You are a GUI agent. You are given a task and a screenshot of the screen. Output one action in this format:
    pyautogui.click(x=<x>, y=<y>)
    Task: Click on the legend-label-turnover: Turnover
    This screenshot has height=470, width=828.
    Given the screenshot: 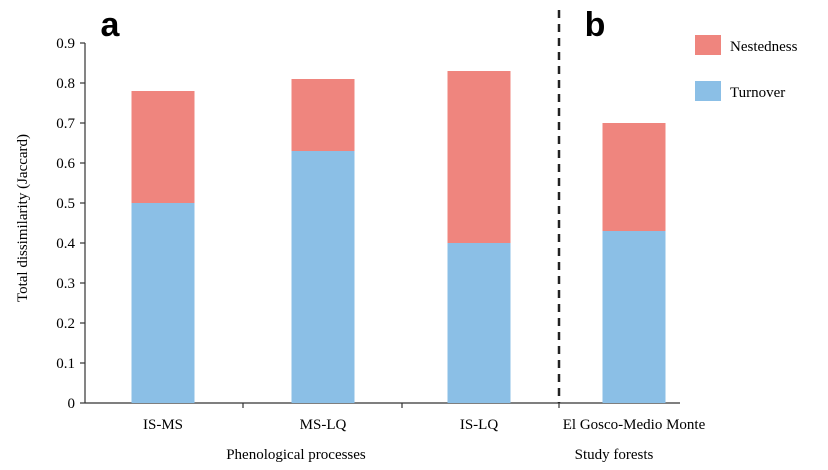 What is the action you would take?
    pyautogui.click(x=757, y=93)
    